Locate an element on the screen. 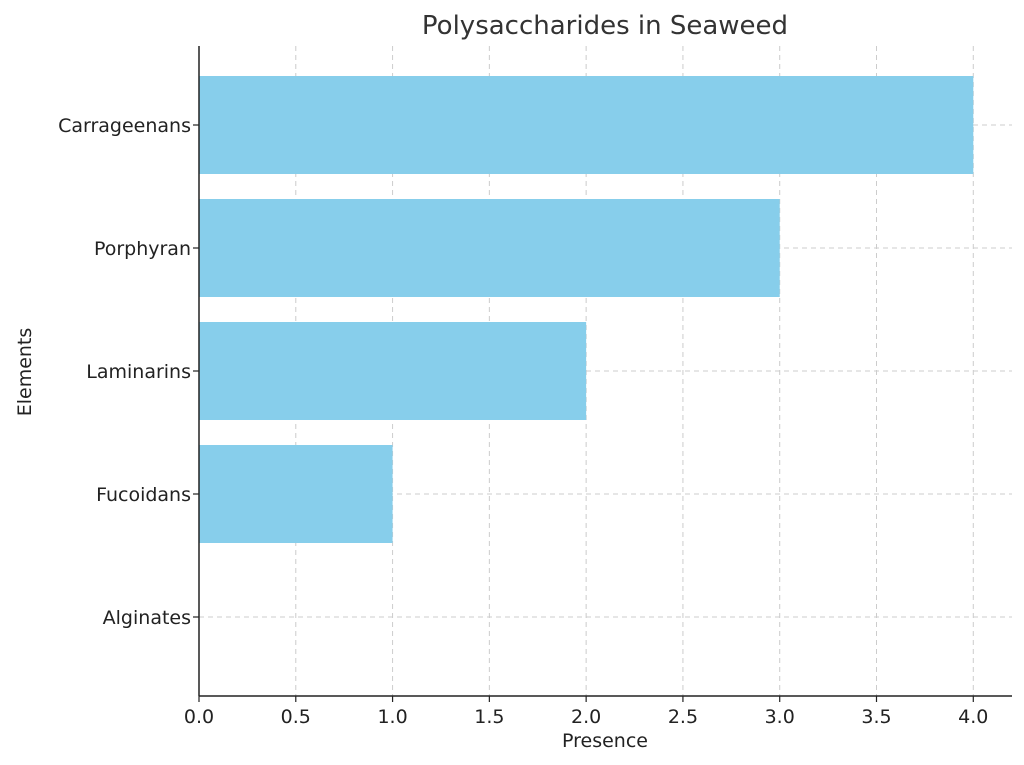 This screenshot has width=1024, height=765. y-axis-label: Elements is located at coordinates (25, 372).